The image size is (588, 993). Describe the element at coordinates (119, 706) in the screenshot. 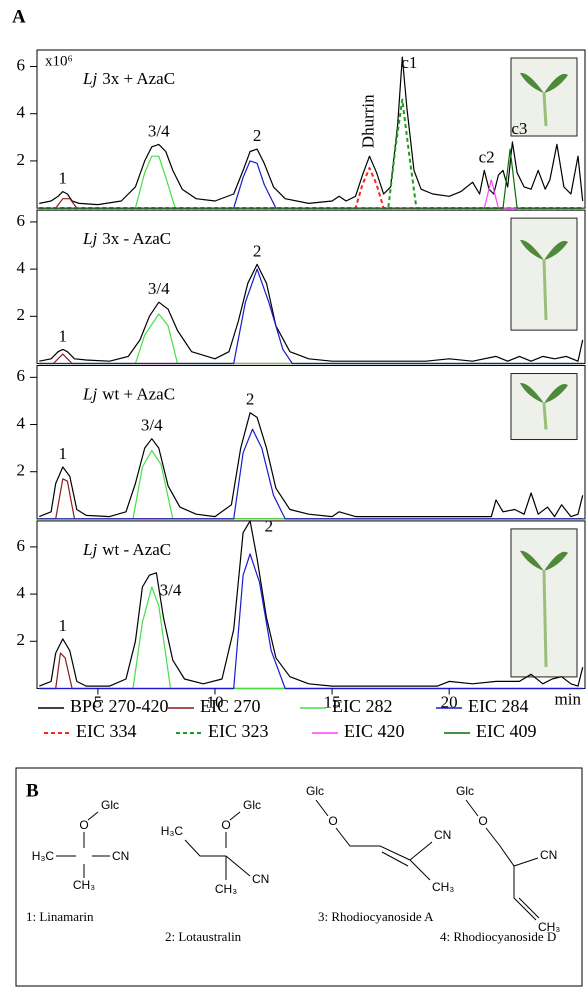

I see `legend-label: BPC 270-420` at that location.